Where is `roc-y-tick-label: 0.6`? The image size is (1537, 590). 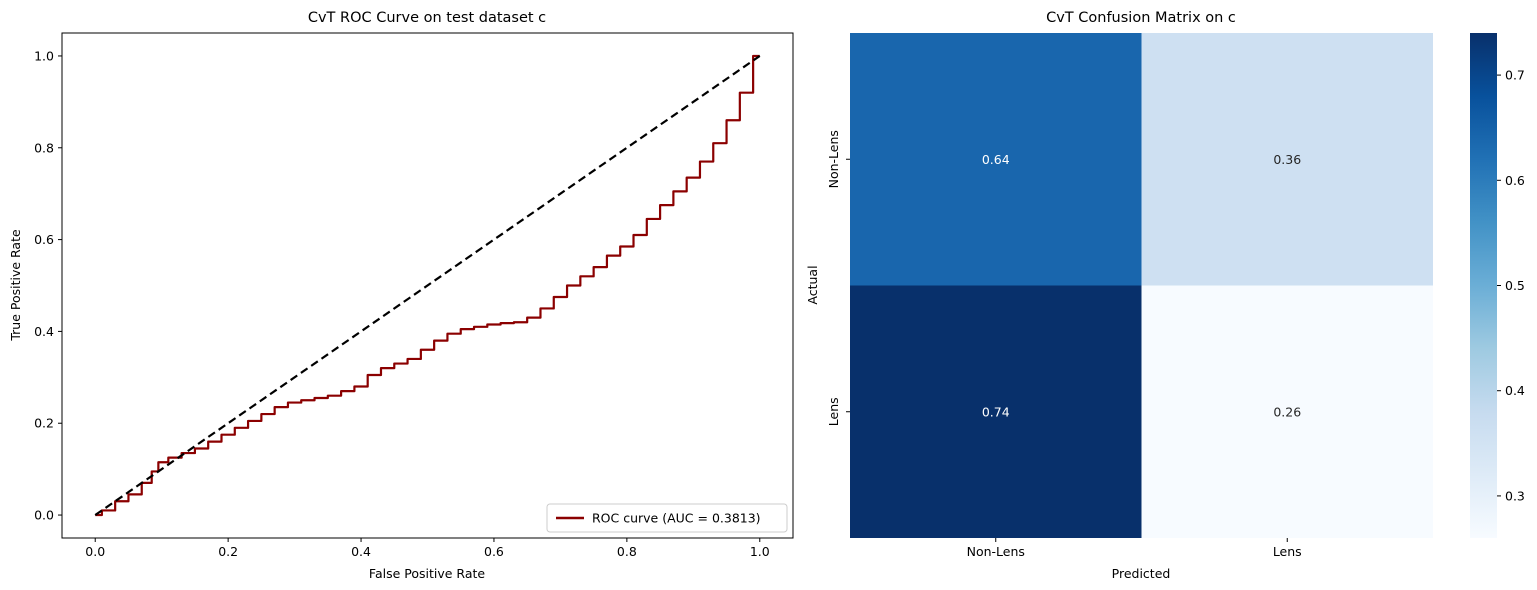 roc-y-tick-label: 0.6 is located at coordinates (44, 239).